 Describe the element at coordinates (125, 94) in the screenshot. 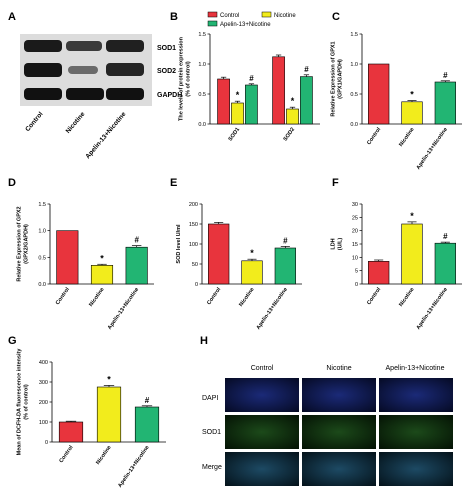

I see `blot-band-gapdh-apelin` at that location.